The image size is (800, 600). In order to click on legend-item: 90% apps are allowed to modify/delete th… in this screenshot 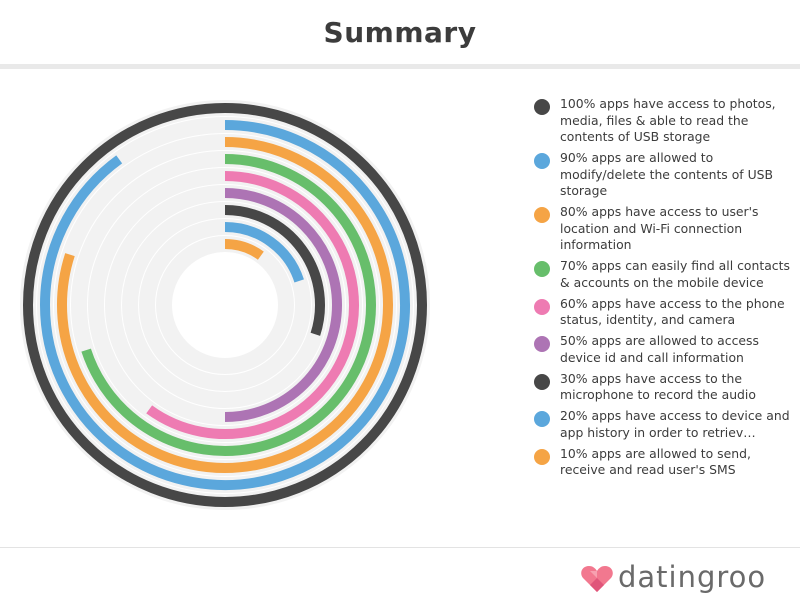, I will do `click(660, 175)`.